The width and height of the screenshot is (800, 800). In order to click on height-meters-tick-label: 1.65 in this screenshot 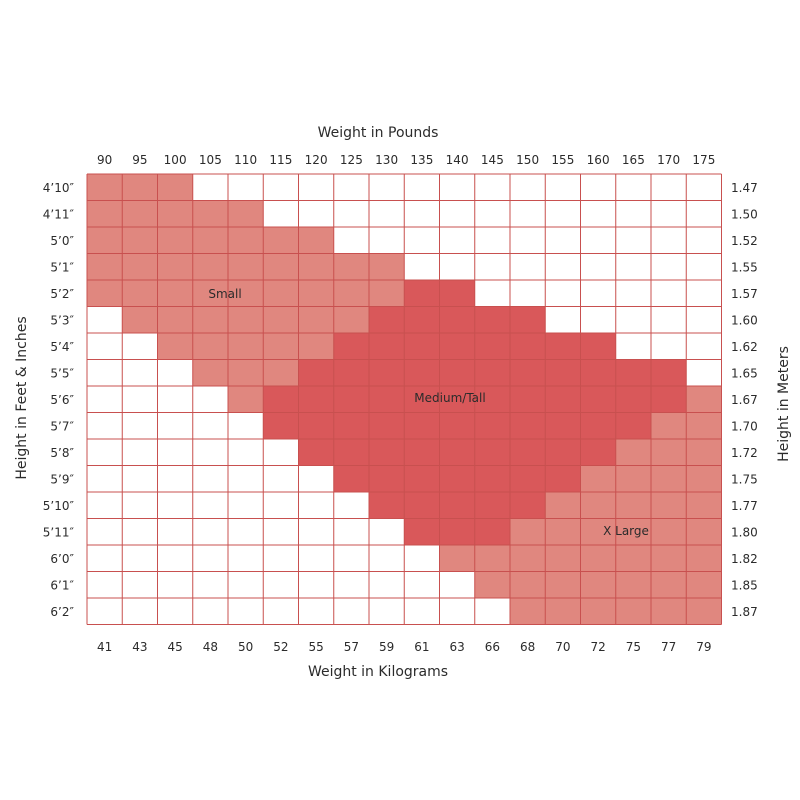, I will do `click(744, 373)`.